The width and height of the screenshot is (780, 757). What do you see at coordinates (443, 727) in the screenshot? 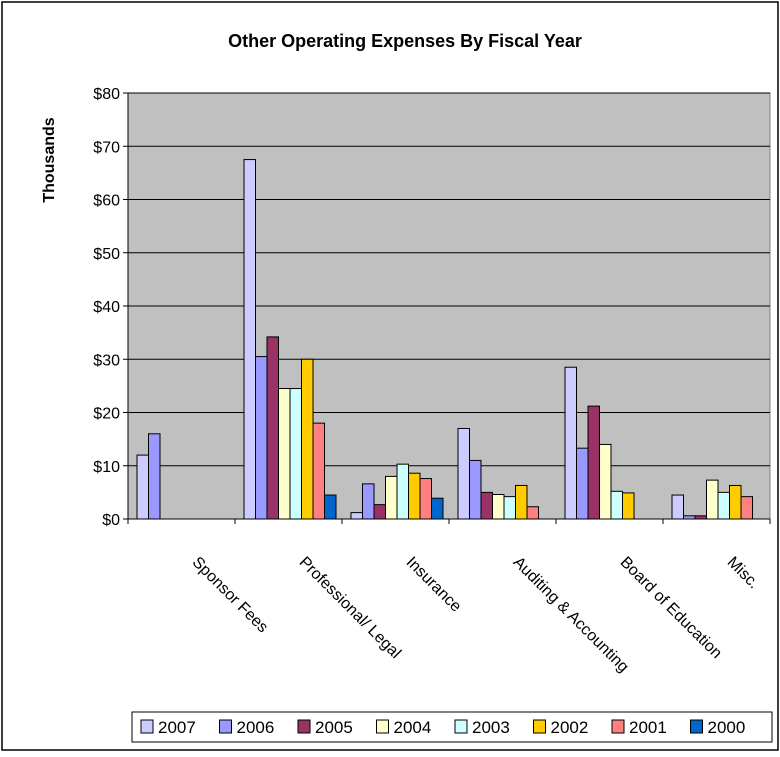
I see `legend: 2007 2006 2005 2004 2003 2002 2001 2000` at bounding box center [443, 727].